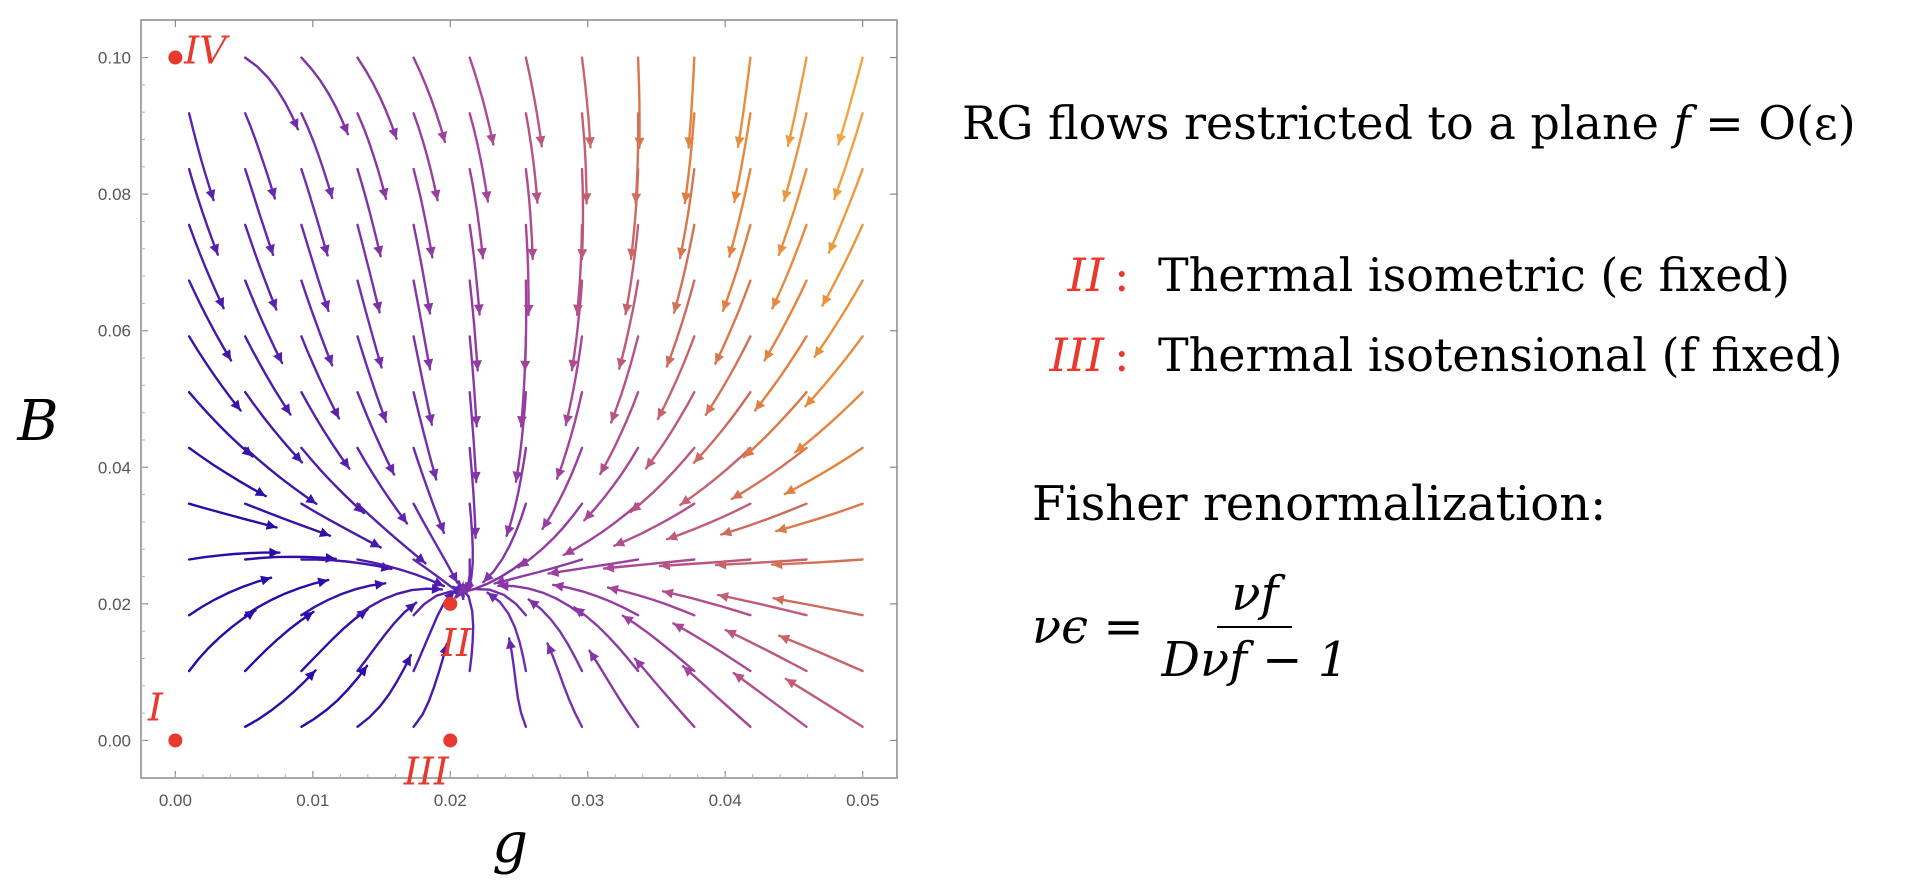  Describe the element at coordinates (1319, 504) in the screenshot. I see `fisher-title: Fisher renormalization:` at that location.